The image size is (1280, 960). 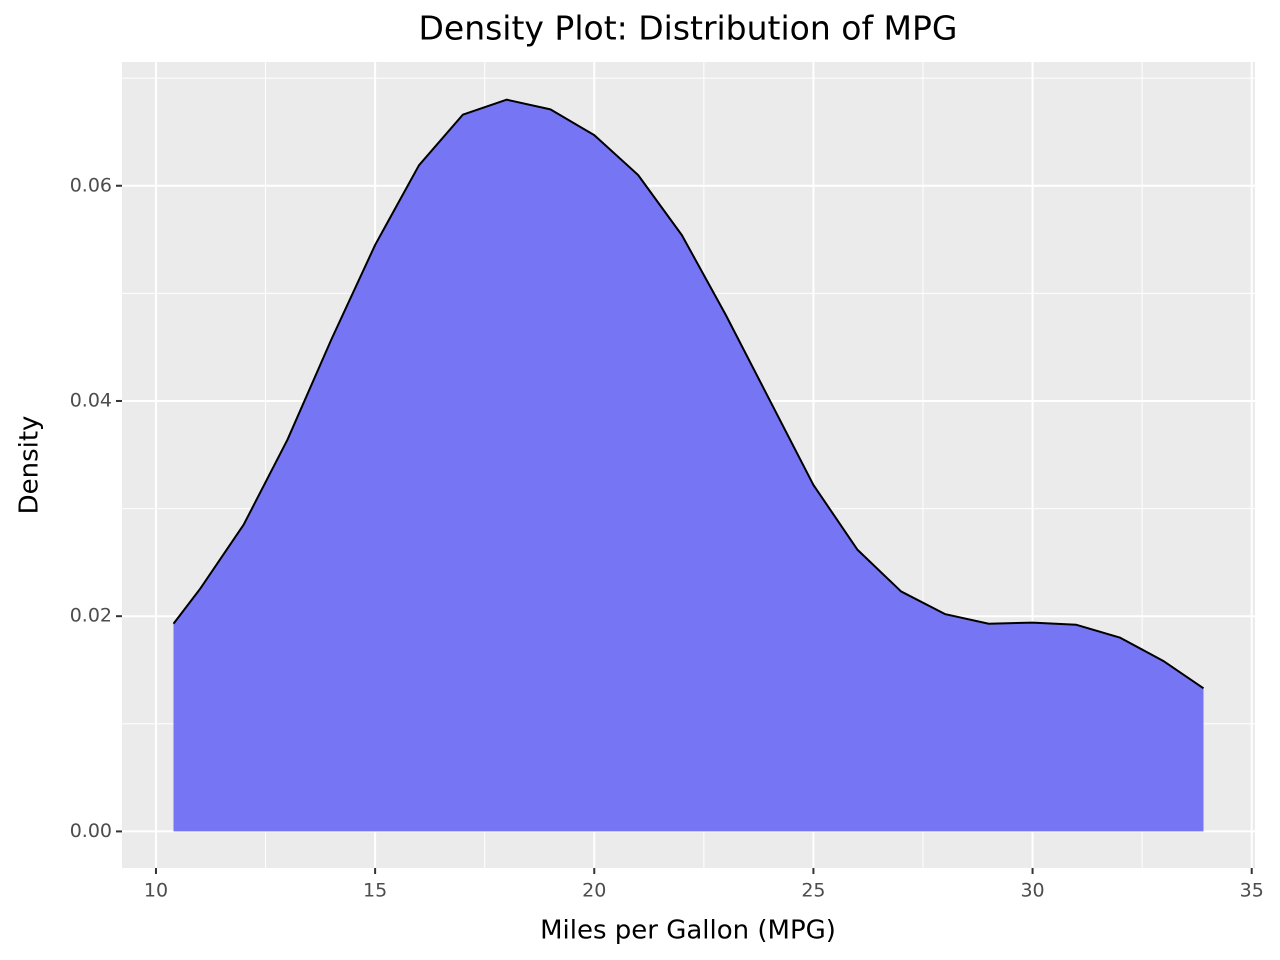 I want to click on y-tick-label: 0.02, so click(x=91, y=616).